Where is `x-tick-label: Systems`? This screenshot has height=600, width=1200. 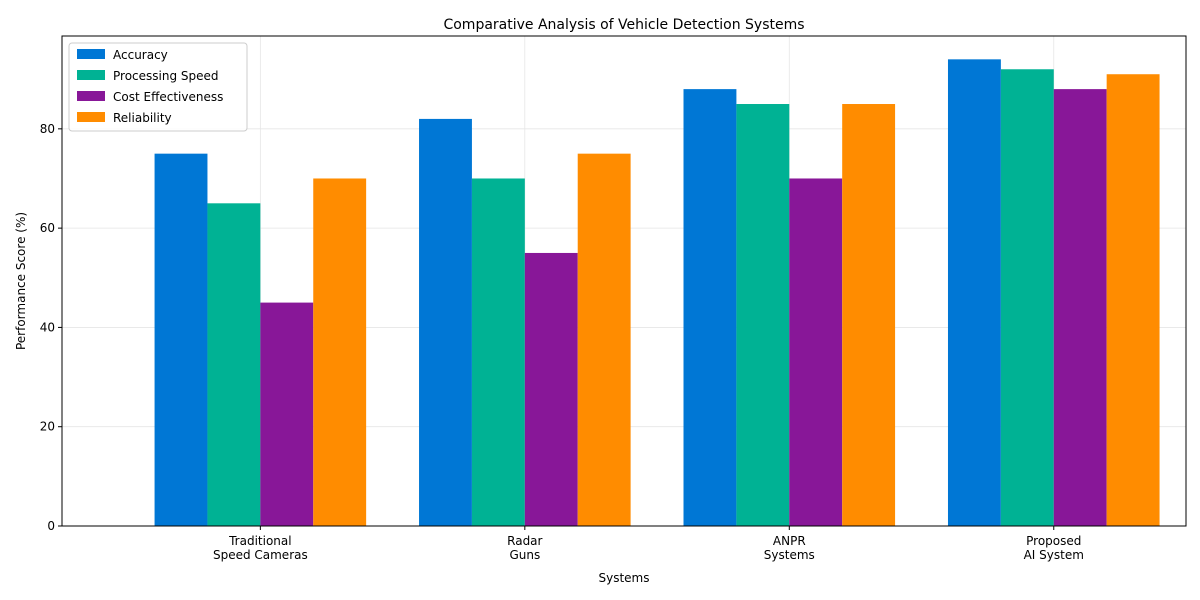 x-tick-label: Systems is located at coordinates (789, 555).